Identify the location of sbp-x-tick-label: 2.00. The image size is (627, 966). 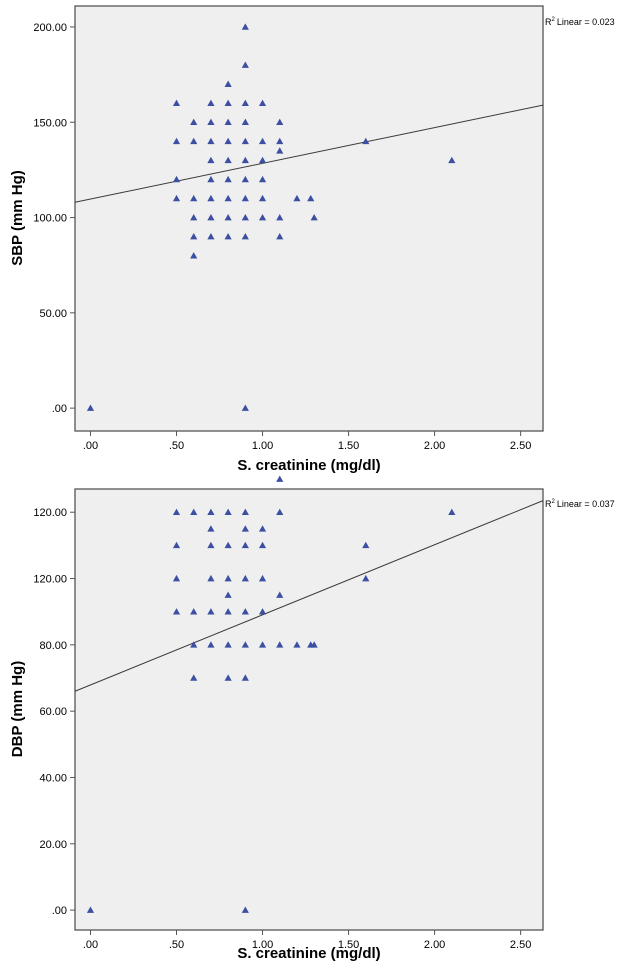
(434, 446).